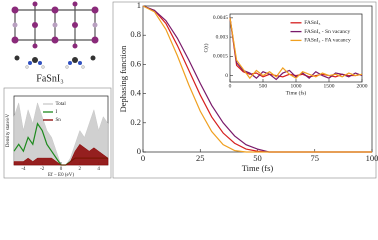 The height and width of the screenshot is (240, 378). What do you see at coordinates (23, 169) in the screenshot?
I see `x-tick-label: -4` at bounding box center [23, 169].